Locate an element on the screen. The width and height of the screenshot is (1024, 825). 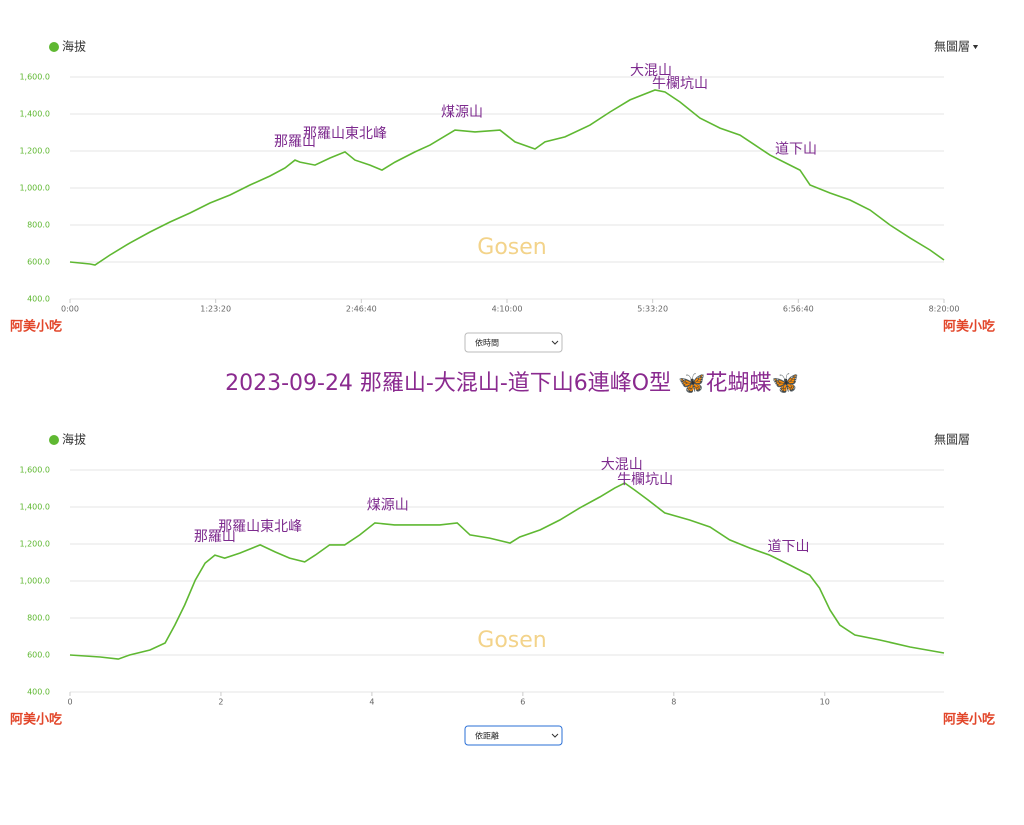
x-tick-label: 0:00 is located at coordinates (70, 309).